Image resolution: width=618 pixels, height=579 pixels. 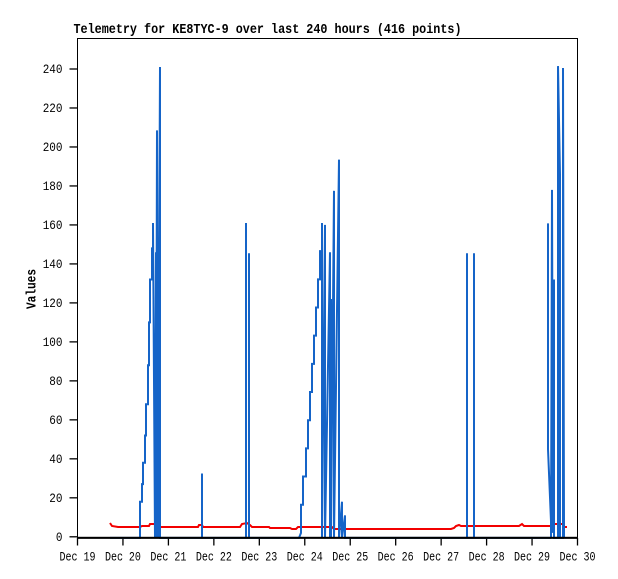 What do you see at coordinates (59, 538) in the screenshot?
I see `svg-text: 0` at bounding box center [59, 538].